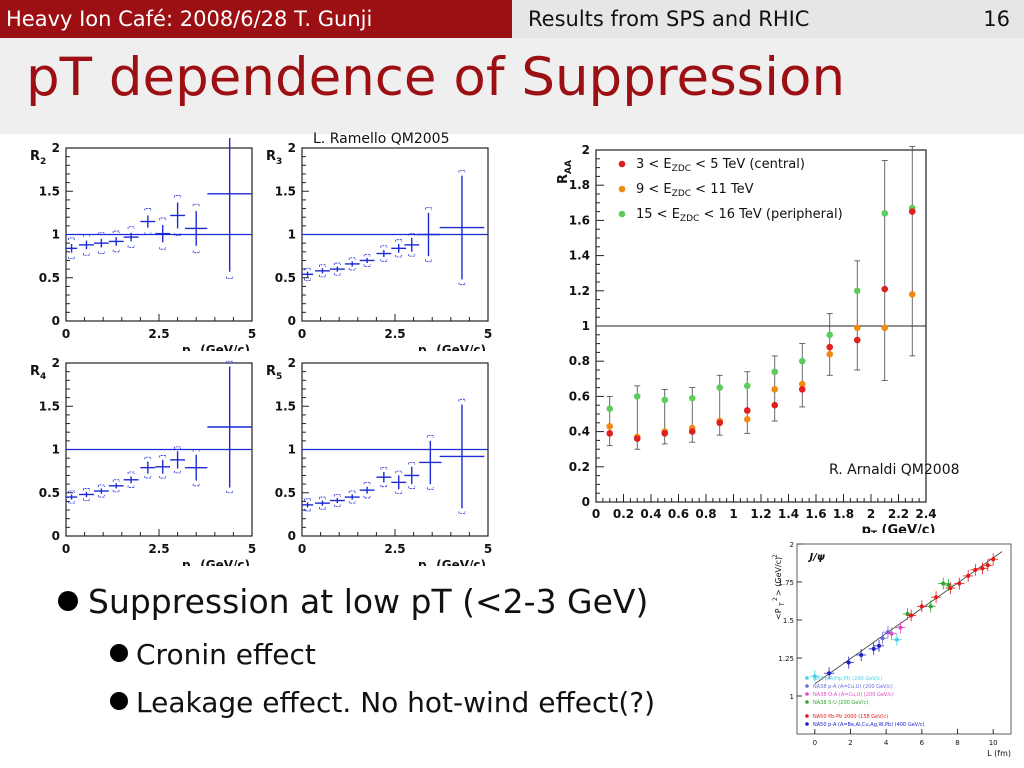  What do you see at coordinates (993, 743) in the screenshot?
I see `x-tick-label: 10` at bounding box center [993, 743].